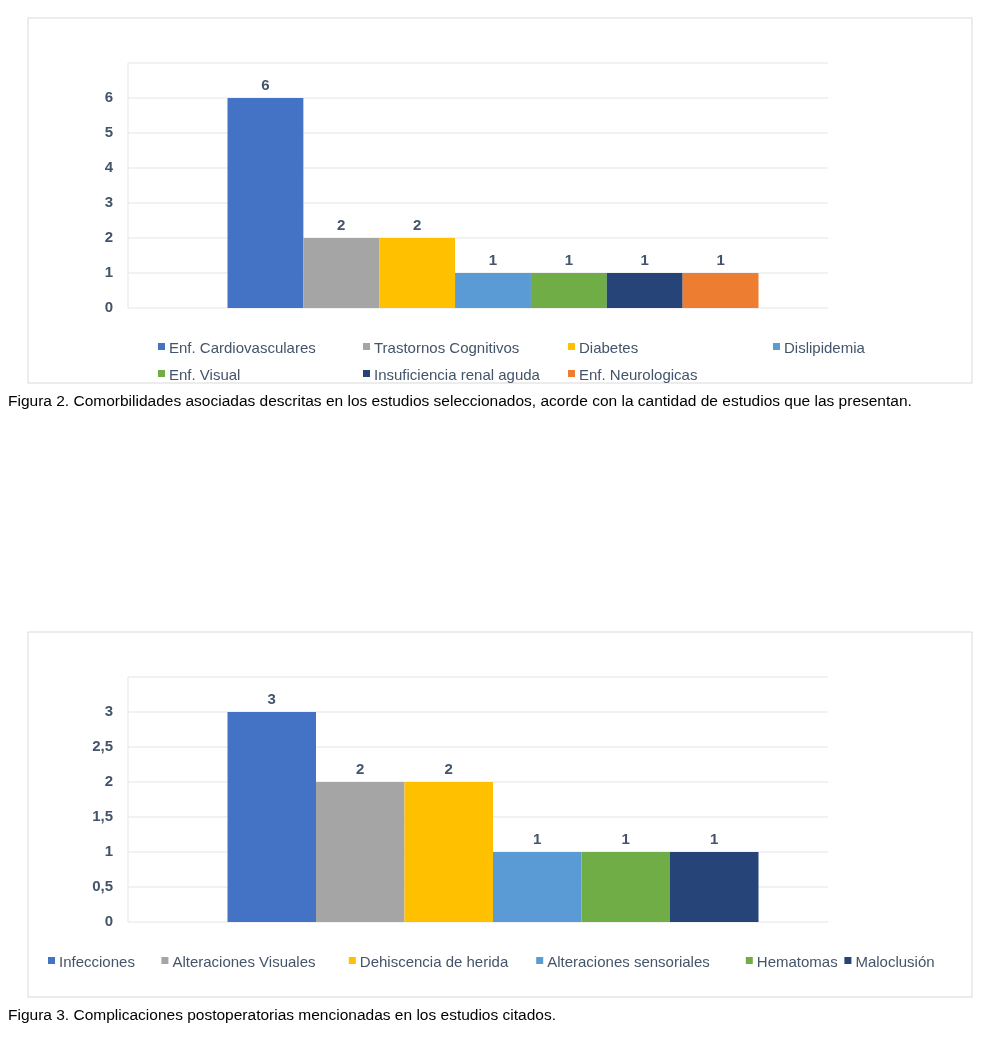  What do you see at coordinates (797, 961) in the screenshot?
I see `legend-label: Hematomas` at bounding box center [797, 961].